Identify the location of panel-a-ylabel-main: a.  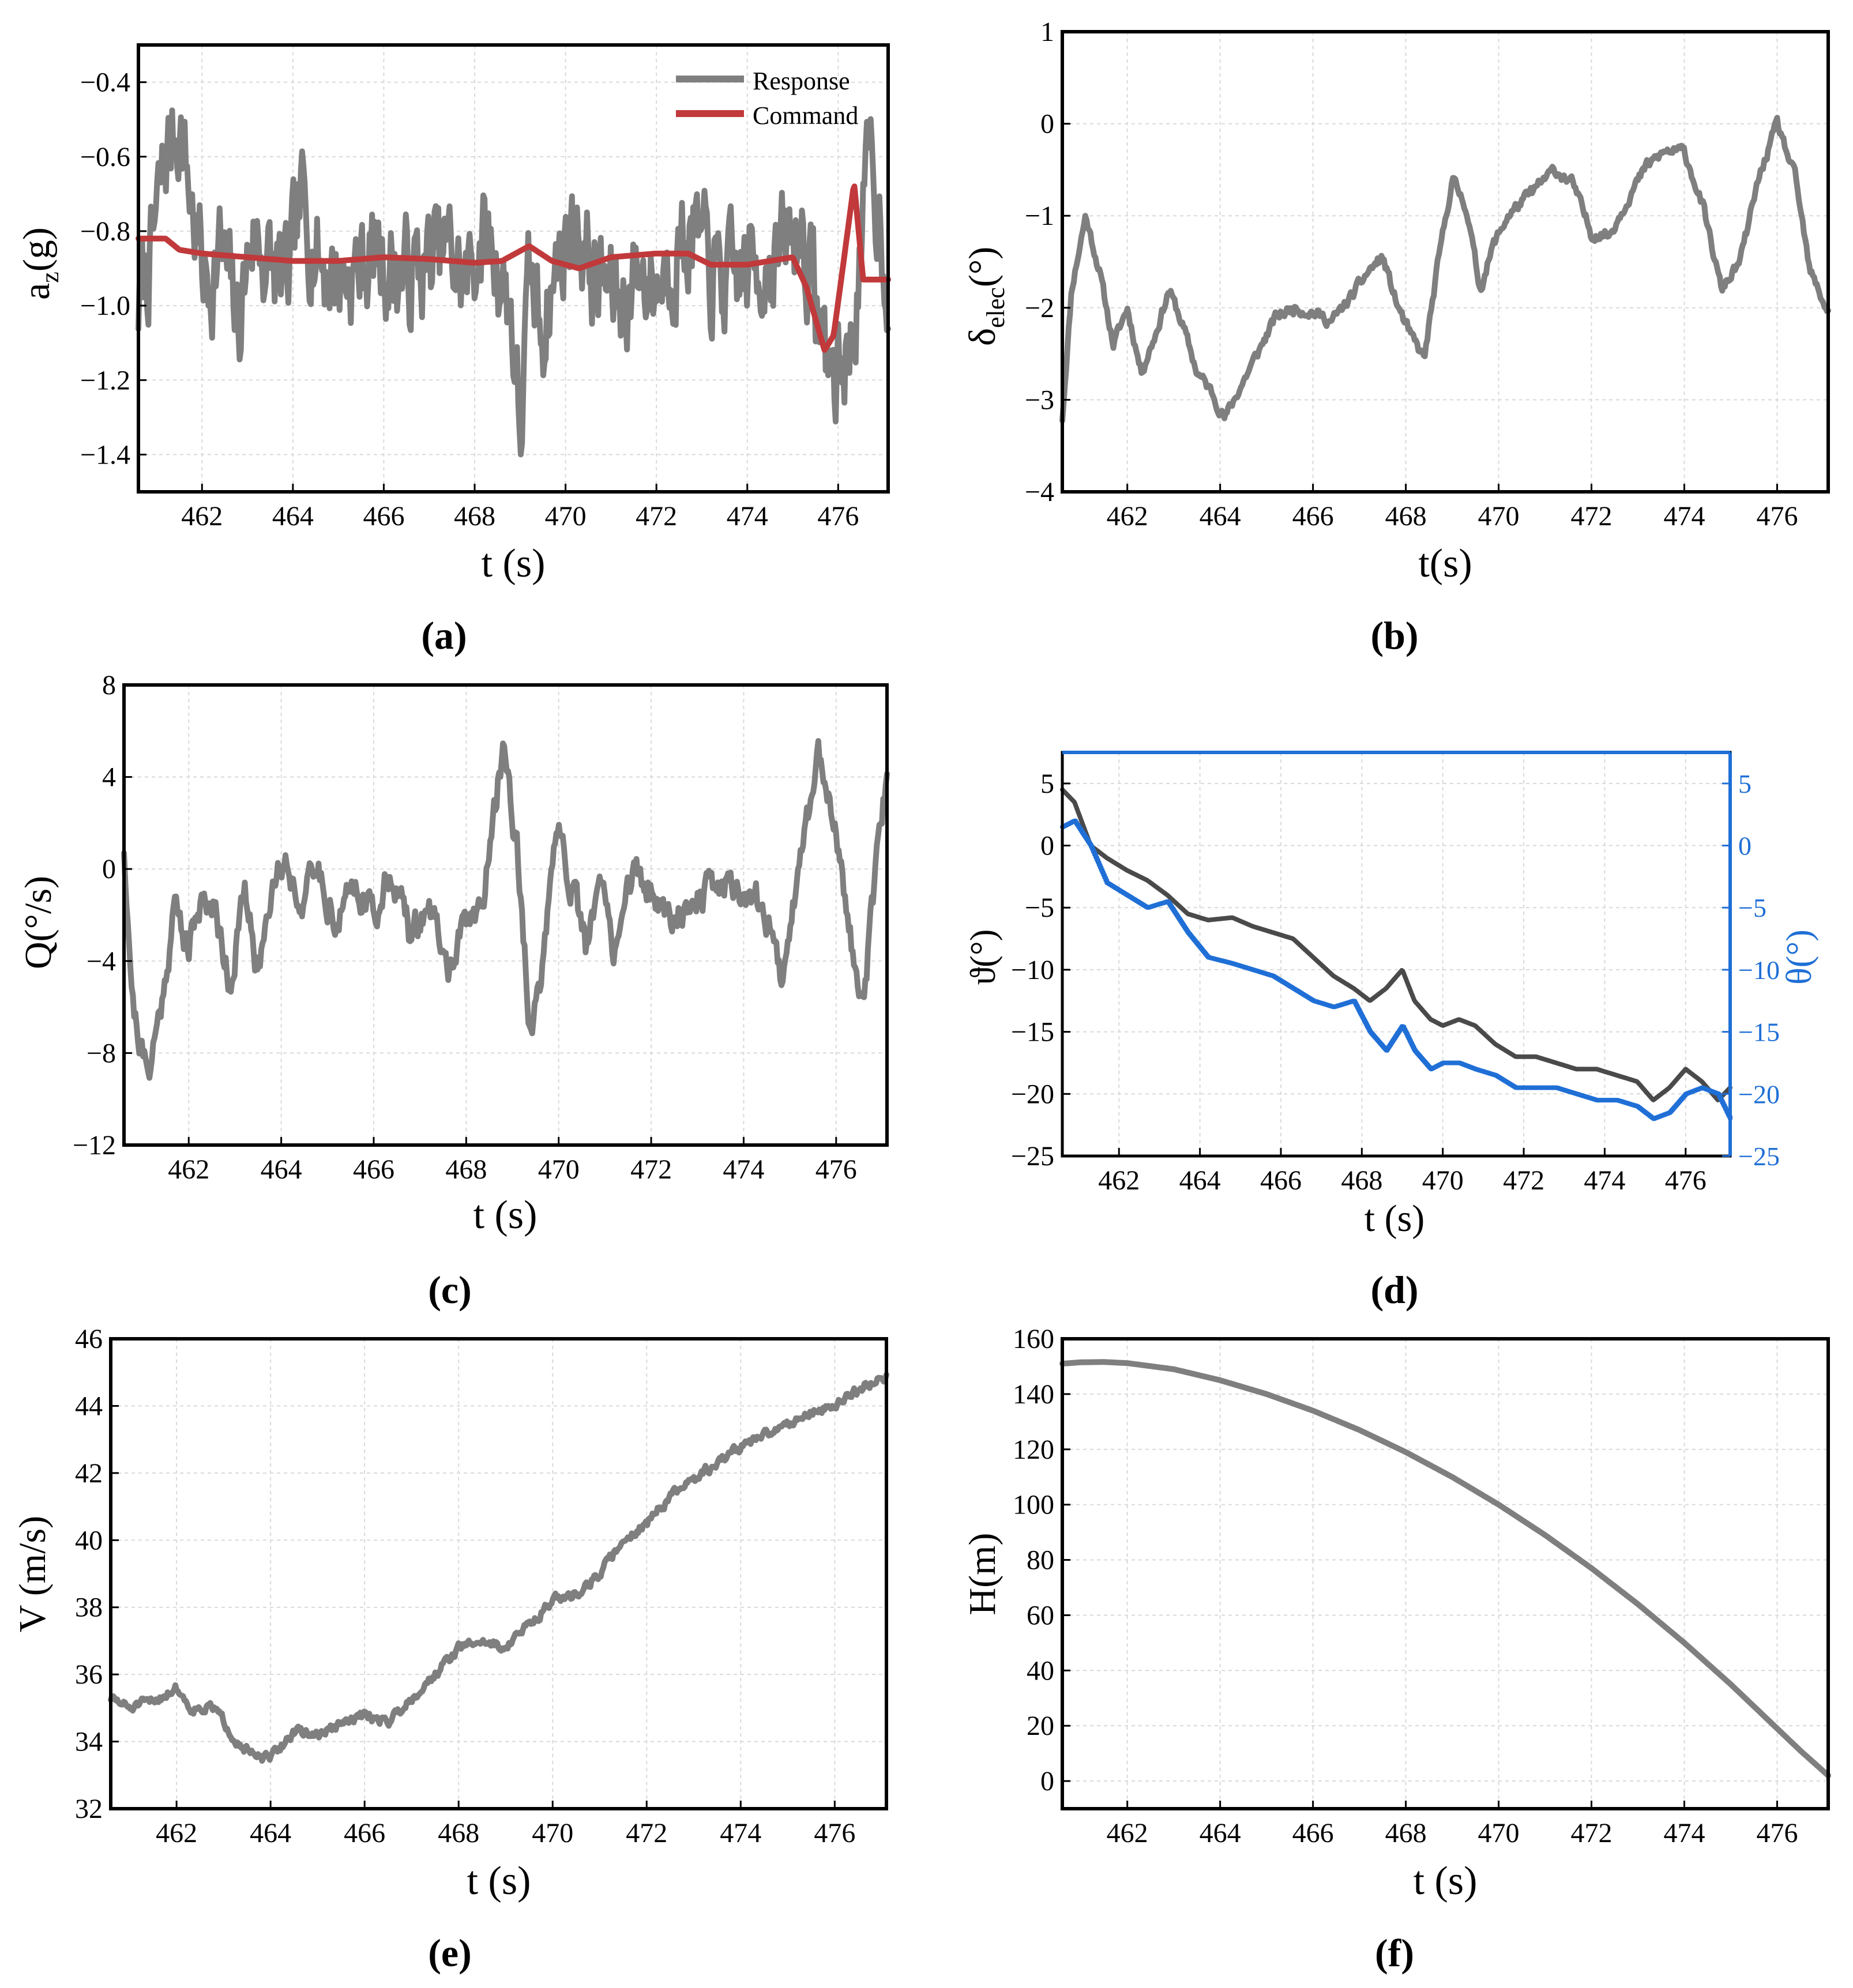
(37, 291).